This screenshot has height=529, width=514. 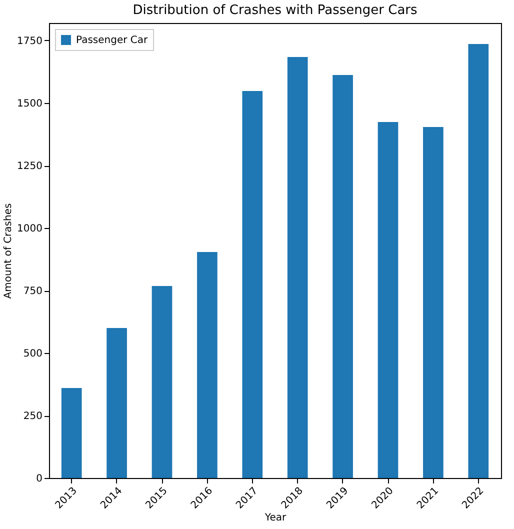 What do you see at coordinates (29, 41) in the screenshot?
I see `y-tick-label: 1750` at bounding box center [29, 41].